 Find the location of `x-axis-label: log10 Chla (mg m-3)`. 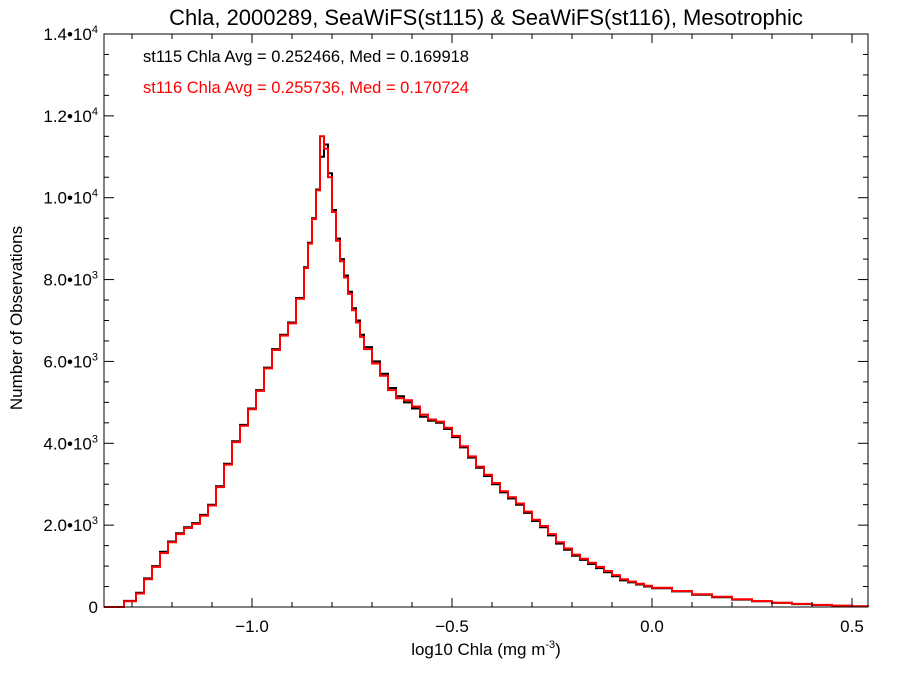

x-axis-label: log10 Chla (mg m-3) is located at coordinates (486, 649).